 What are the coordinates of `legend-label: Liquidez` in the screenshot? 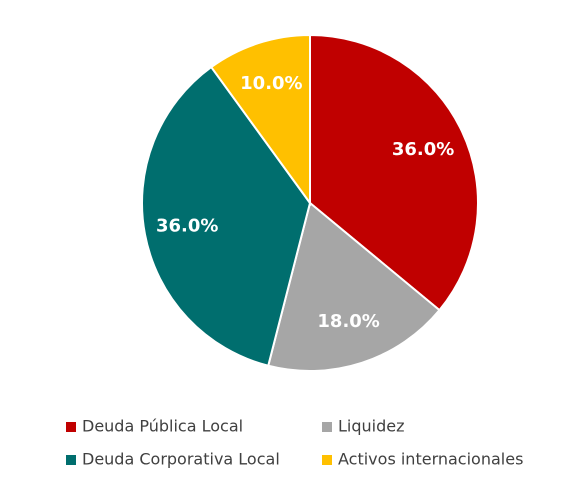 It's located at (371, 426).